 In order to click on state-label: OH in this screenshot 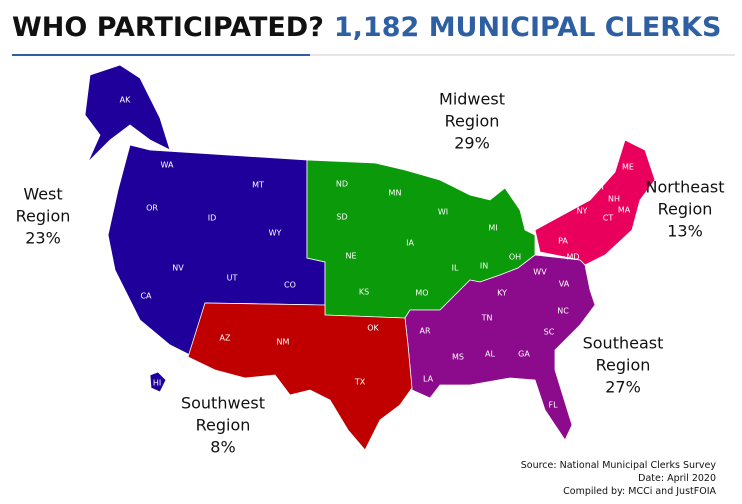, I will do `click(515, 257)`.